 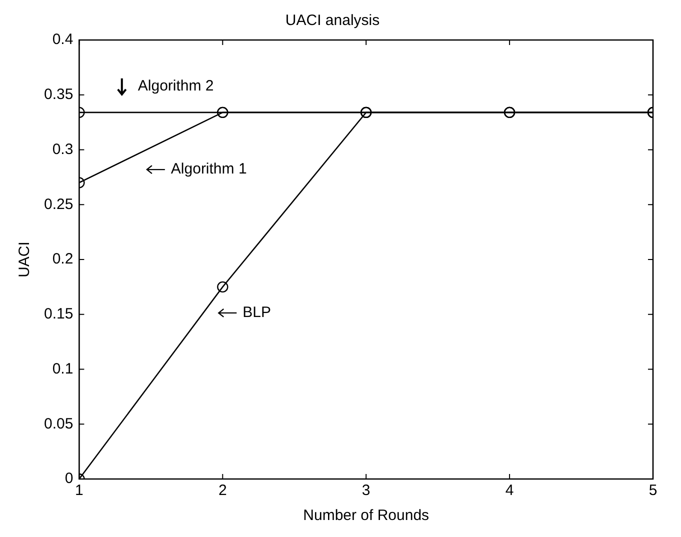 I want to click on x-tick-label: 1, so click(x=79, y=491).